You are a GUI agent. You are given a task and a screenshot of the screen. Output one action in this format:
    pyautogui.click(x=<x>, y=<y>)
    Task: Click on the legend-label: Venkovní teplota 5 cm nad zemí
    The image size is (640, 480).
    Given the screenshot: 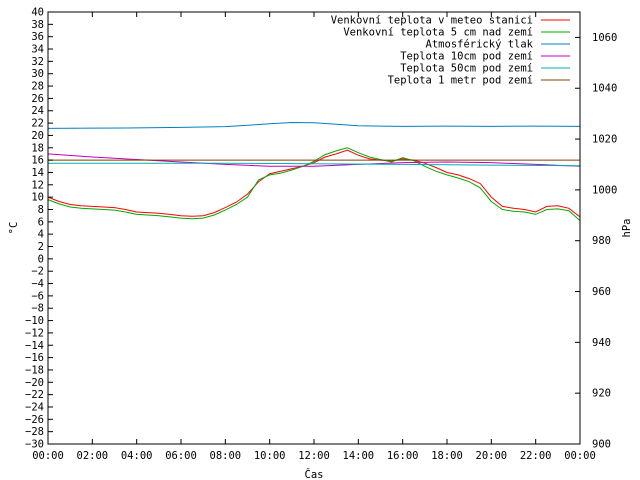 What is the action you would take?
    pyautogui.click(x=438, y=33)
    